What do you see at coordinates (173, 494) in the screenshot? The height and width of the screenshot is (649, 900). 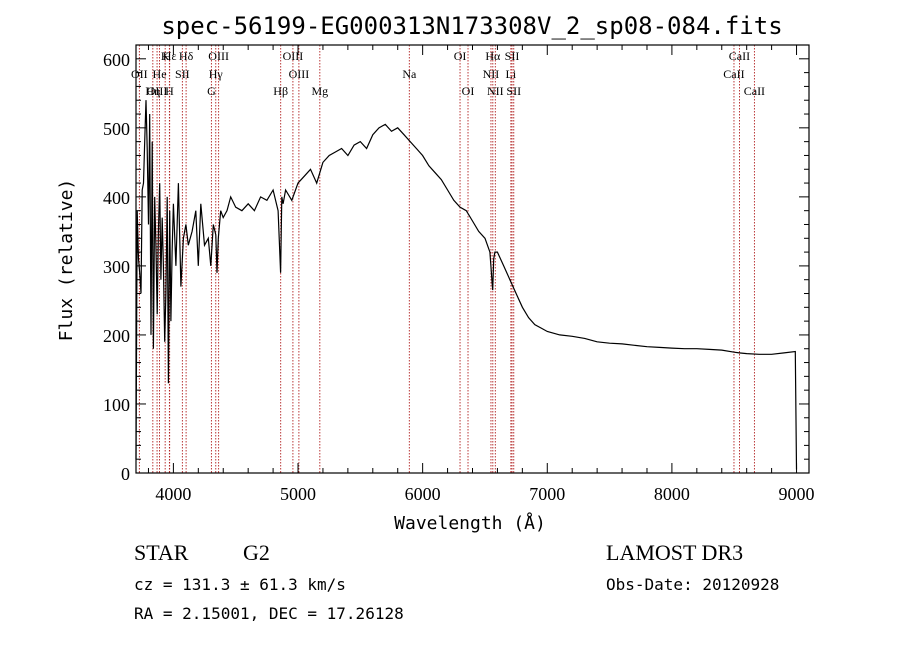 I see `x-tick-label-0: 4000` at bounding box center [173, 494].